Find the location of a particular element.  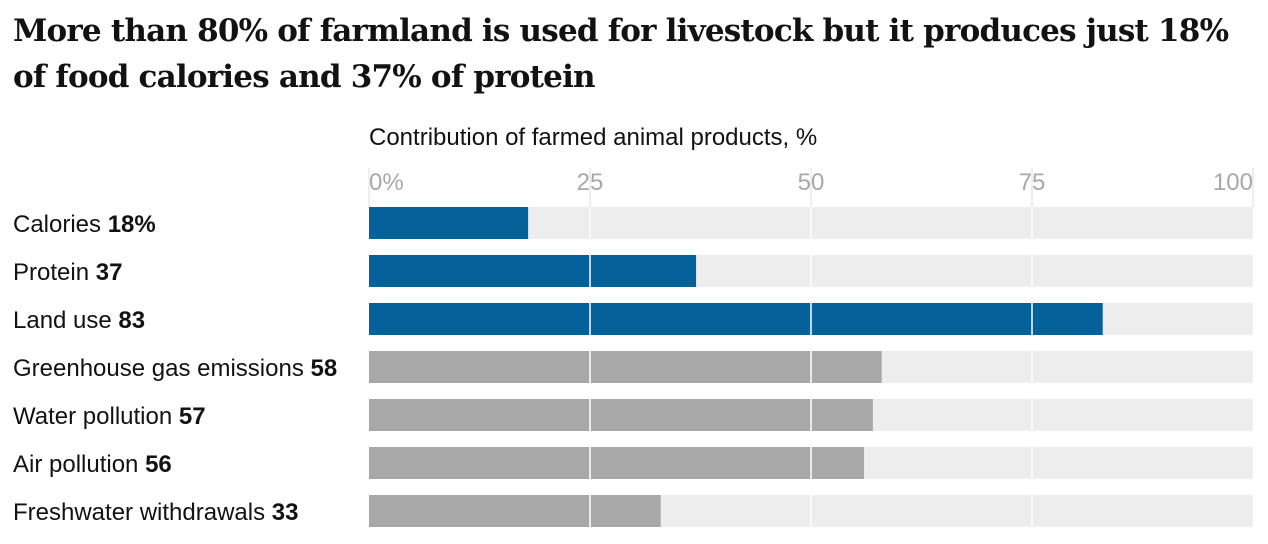

category-label: Land use 83 is located at coordinates (79, 320).